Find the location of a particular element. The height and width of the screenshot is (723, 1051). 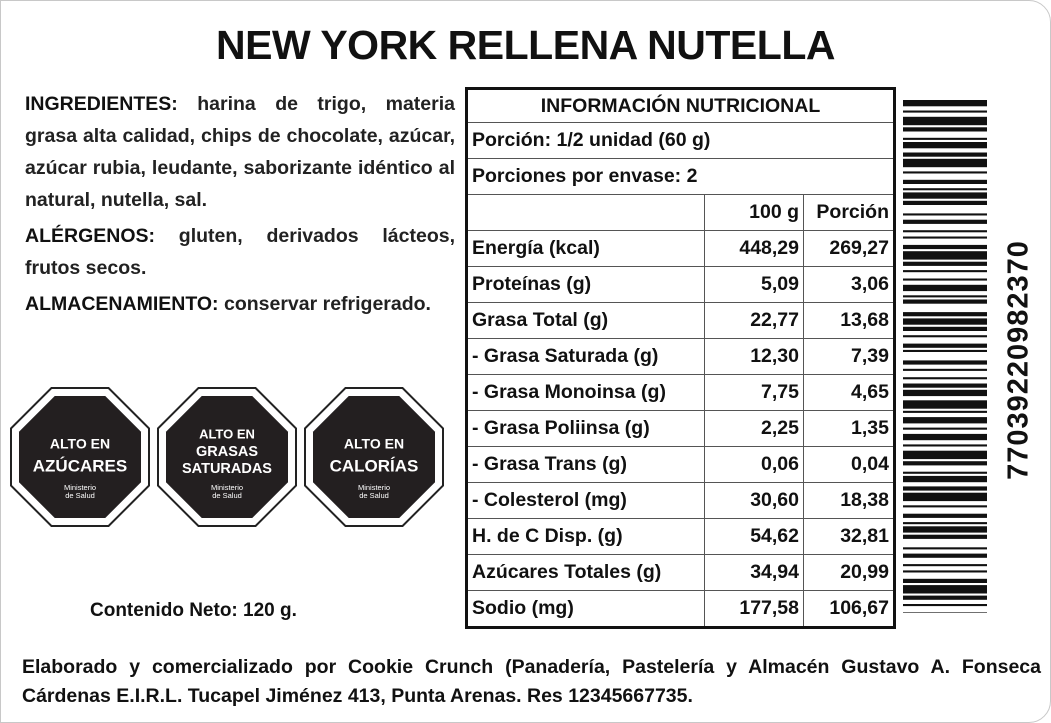

nutrition-row: - Grasa Trans (g) 0,06 0,04 is located at coordinates (680, 464).